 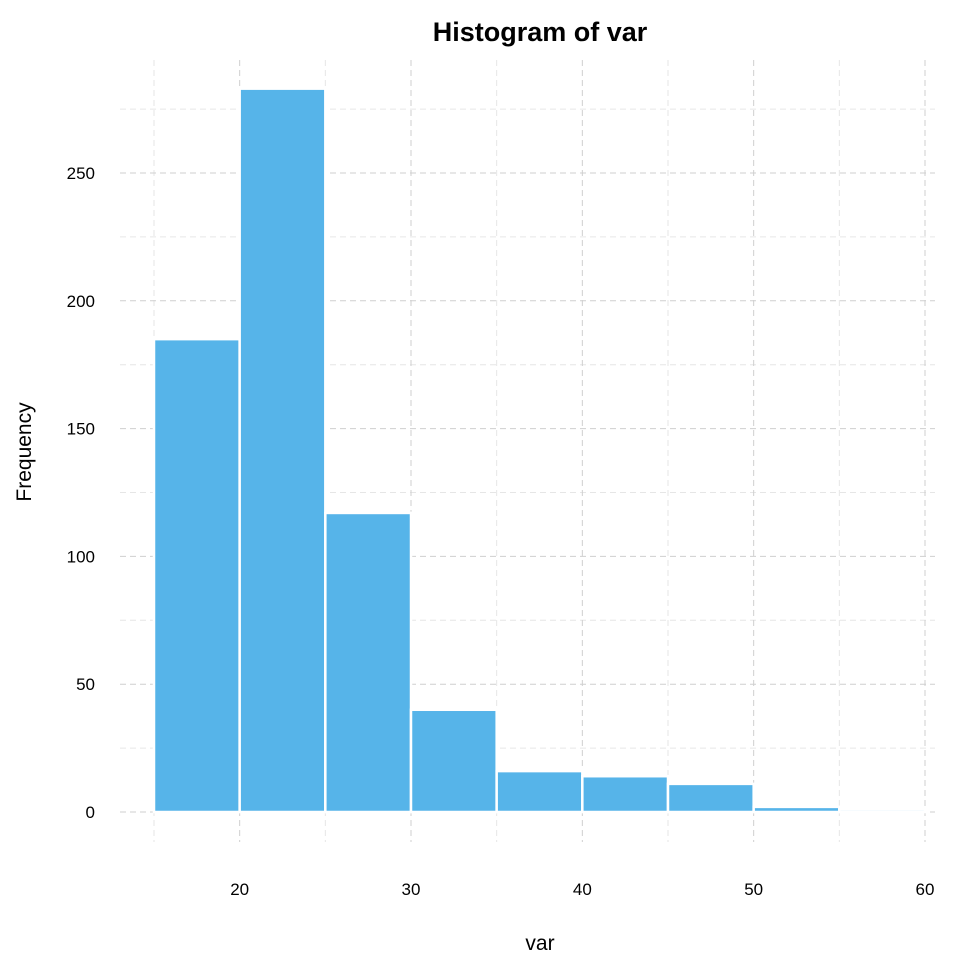 What do you see at coordinates (582, 889) in the screenshot?
I see `x-tick-label: 40` at bounding box center [582, 889].